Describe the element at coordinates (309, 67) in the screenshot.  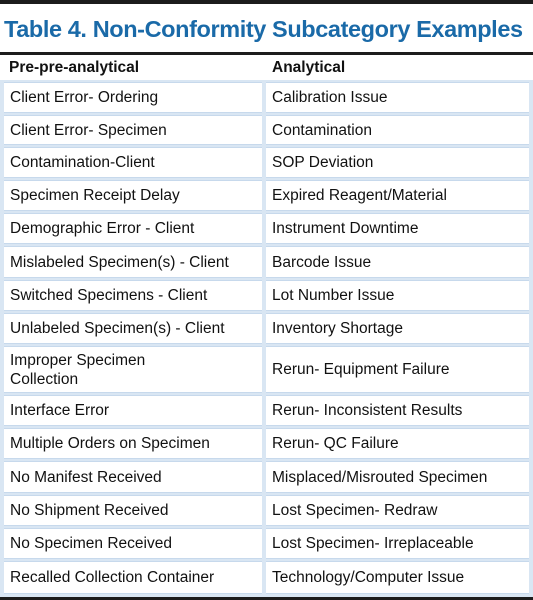
I see `column-header-analytical: Analytical` at that location.